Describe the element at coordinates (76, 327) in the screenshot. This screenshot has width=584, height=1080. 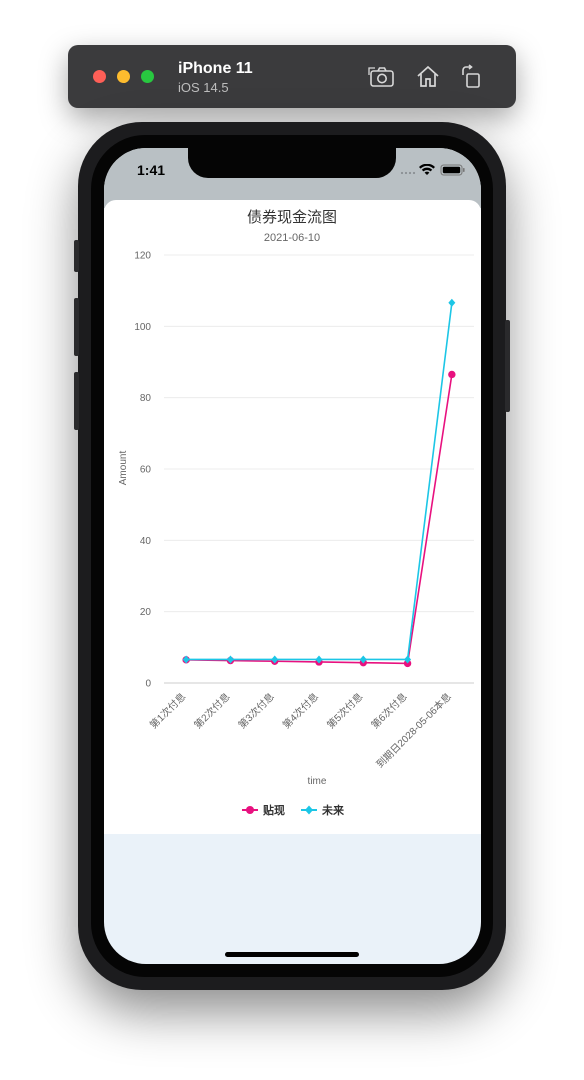
I see `volume-up-button` at that location.